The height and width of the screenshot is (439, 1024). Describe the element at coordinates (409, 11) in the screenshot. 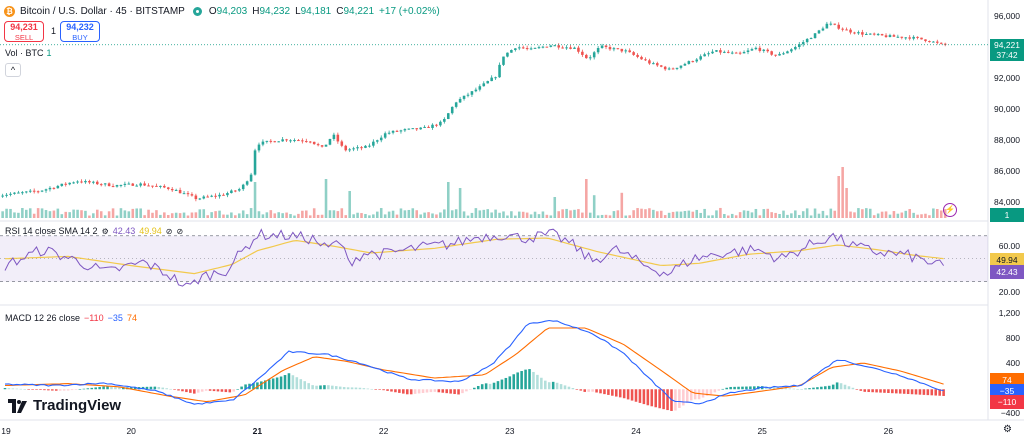

I see `ohlc-value: +17 (+0.02%)` at that location.